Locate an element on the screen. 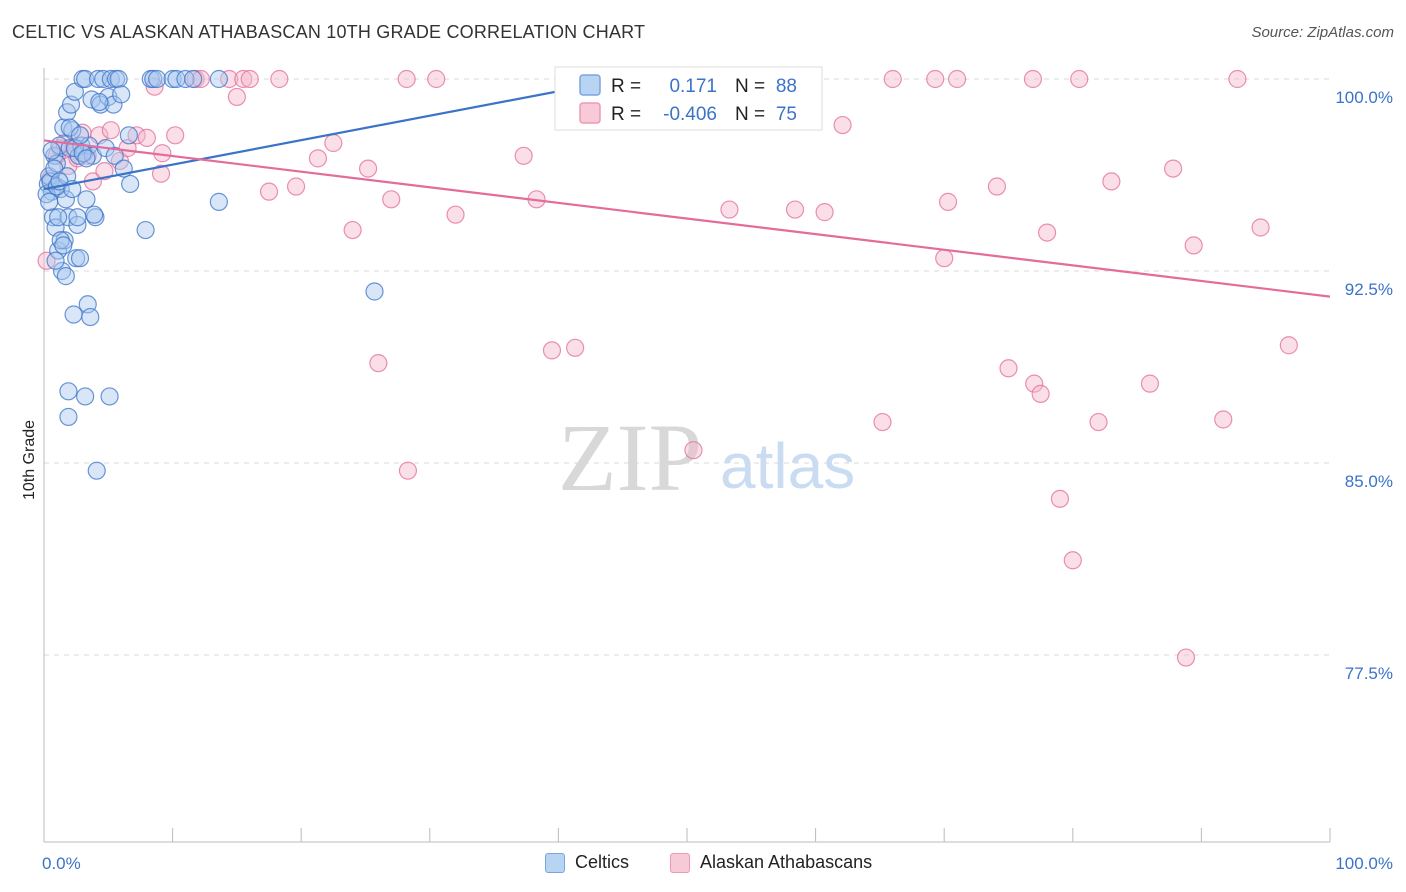 Image resolution: width=1406 pixels, height=892 pixels. legend-item-celtics: Celtics is located at coordinates (587, 862).